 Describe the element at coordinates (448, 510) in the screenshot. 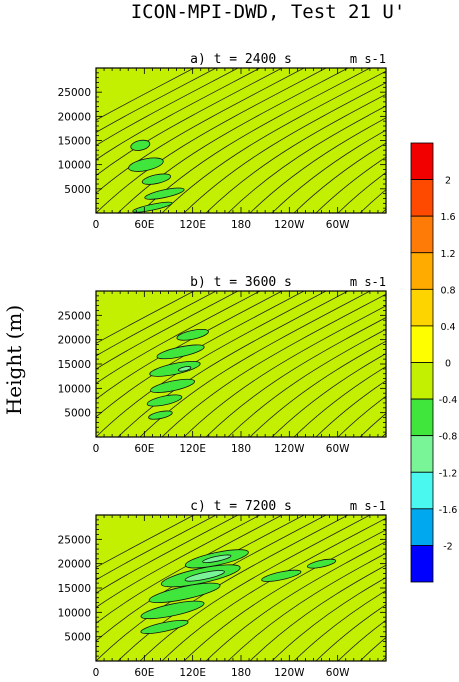

I see `colorbar-tick-label: -1.6` at that location.